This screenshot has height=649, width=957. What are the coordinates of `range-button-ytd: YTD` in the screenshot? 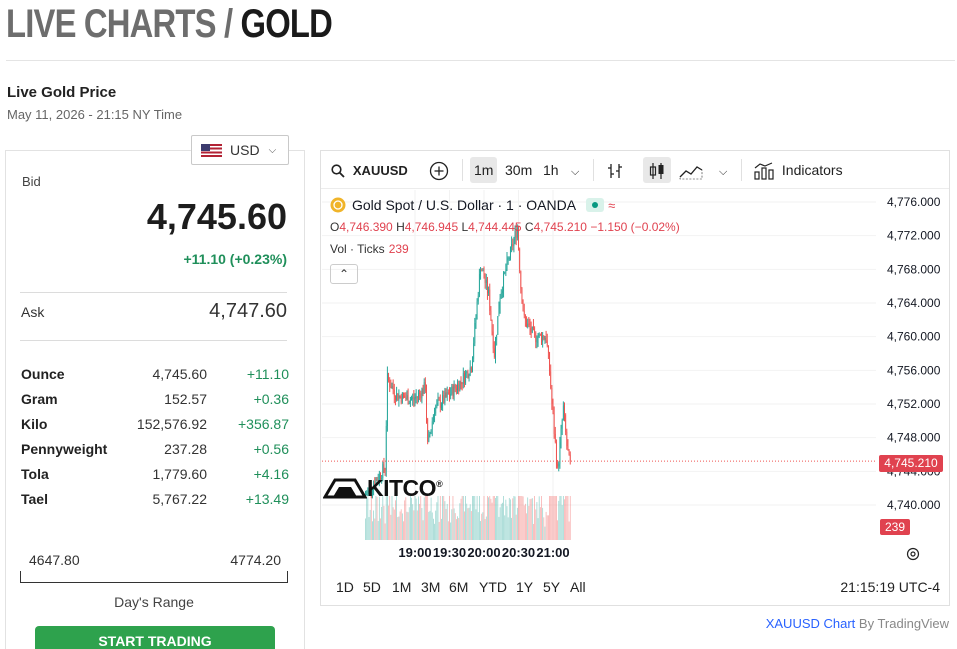 It's located at (493, 587).